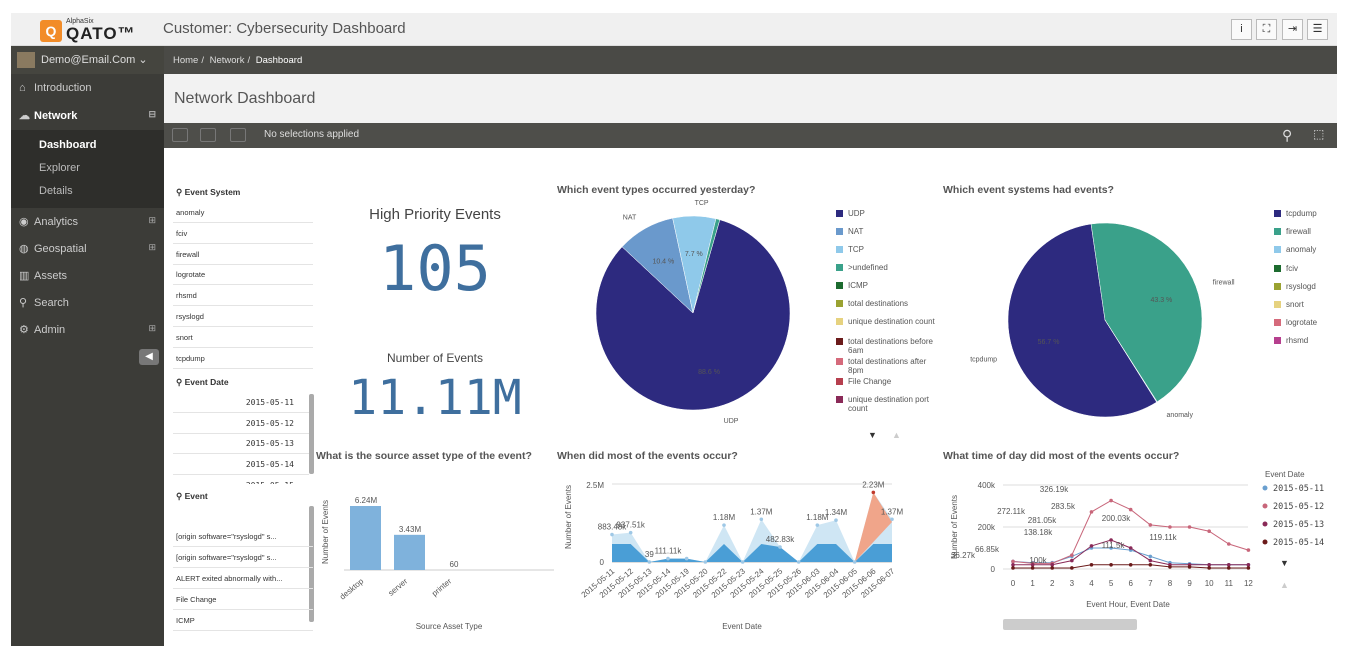 The width and height of the screenshot is (1350, 662). I want to click on list-item: rhsmd, so click(243, 296).